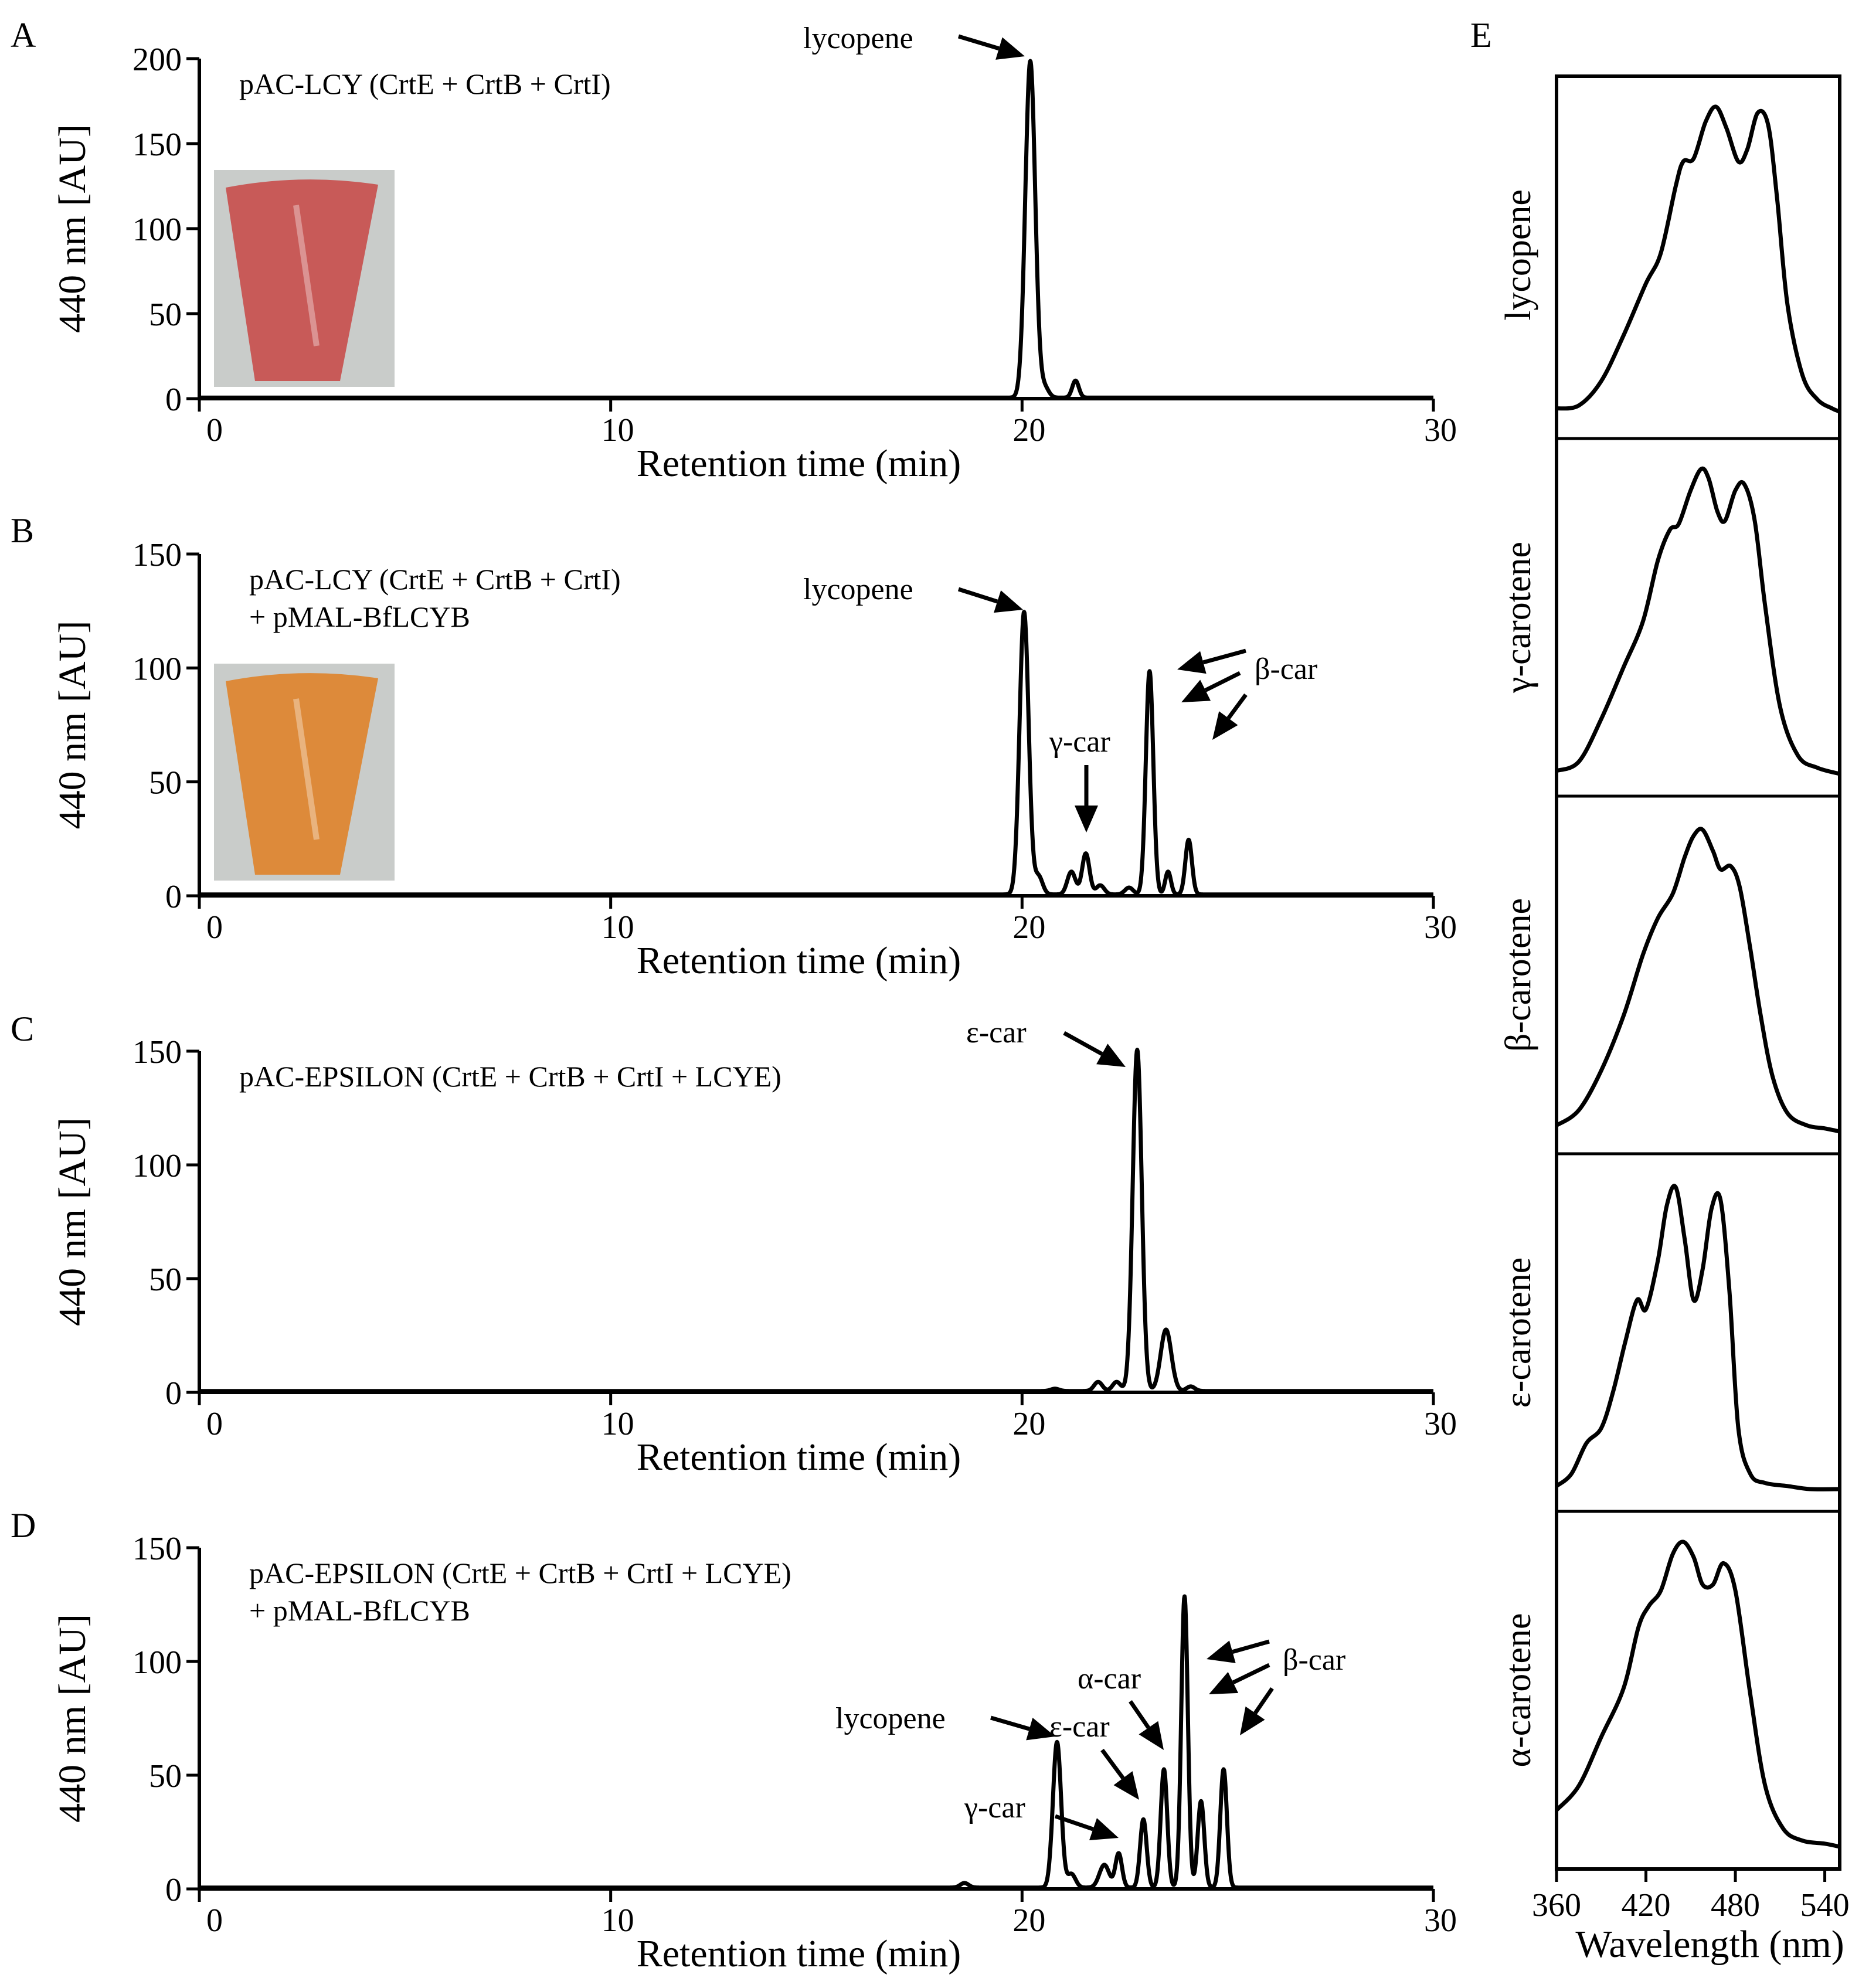  What do you see at coordinates (1825, 1905) in the screenshot?
I see `x-tick-label: 540` at bounding box center [1825, 1905].